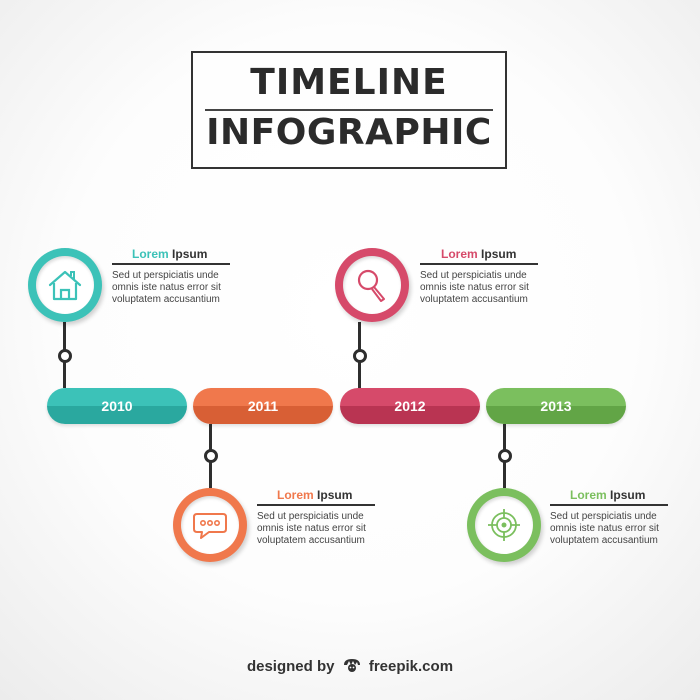 The height and width of the screenshot is (700, 700). Describe the element at coordinates (65, 356) in the screenshot. I see `connector-dot-2010` at that location.